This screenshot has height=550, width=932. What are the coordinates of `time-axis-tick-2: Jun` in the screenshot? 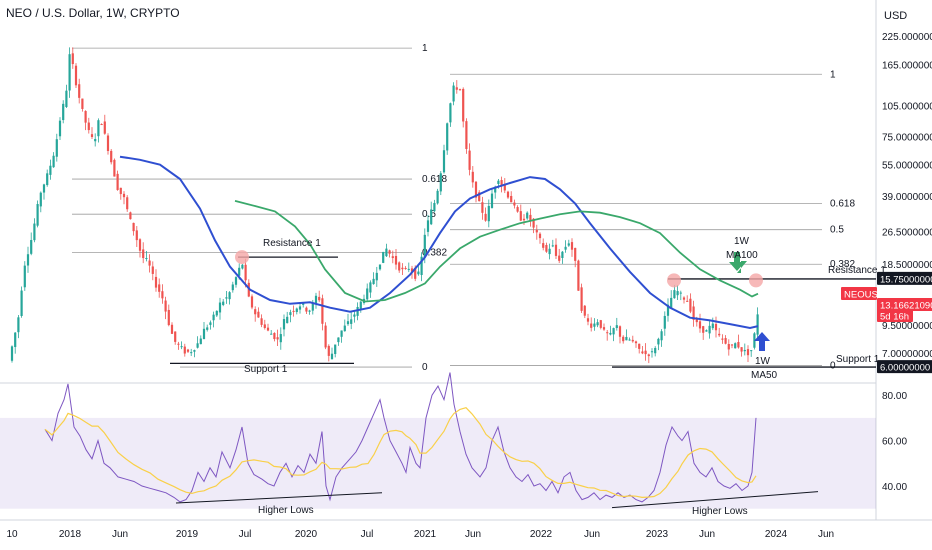 It's located at (120, 534).